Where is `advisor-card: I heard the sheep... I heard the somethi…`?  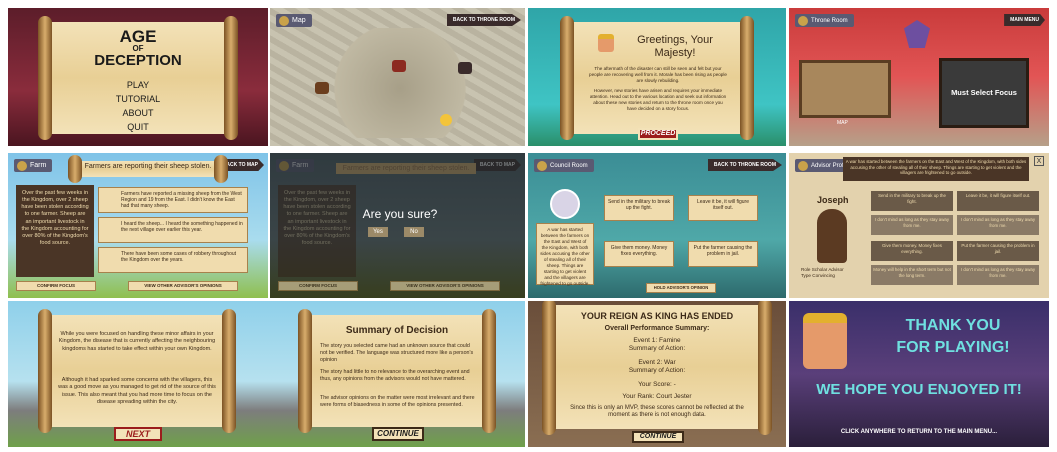
advisor-card: I heard the sheep... I heard the somethi… is located at coordinates (173, 230).